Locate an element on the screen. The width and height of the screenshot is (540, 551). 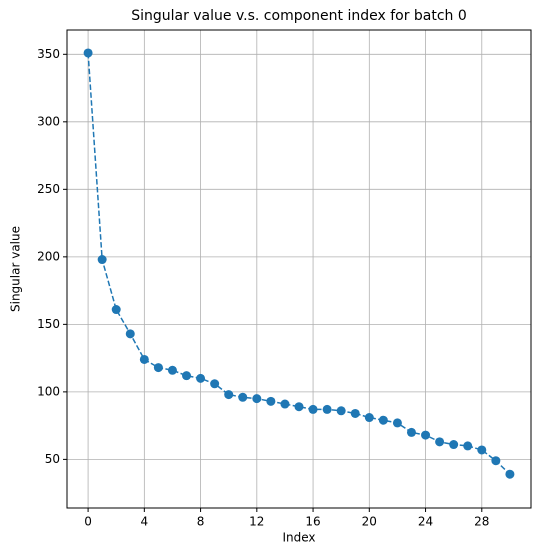
y-tick-label: 350 is located at coordinates (48, 54).